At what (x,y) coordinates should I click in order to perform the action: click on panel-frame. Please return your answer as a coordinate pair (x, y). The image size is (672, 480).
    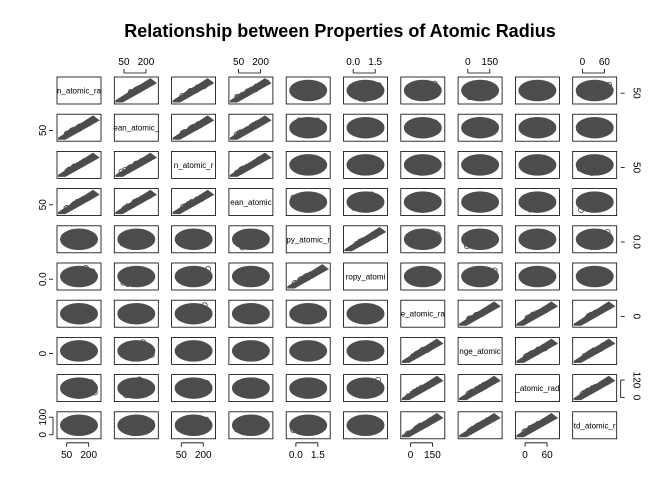
    Looking at the image, I should click on (308, 239).